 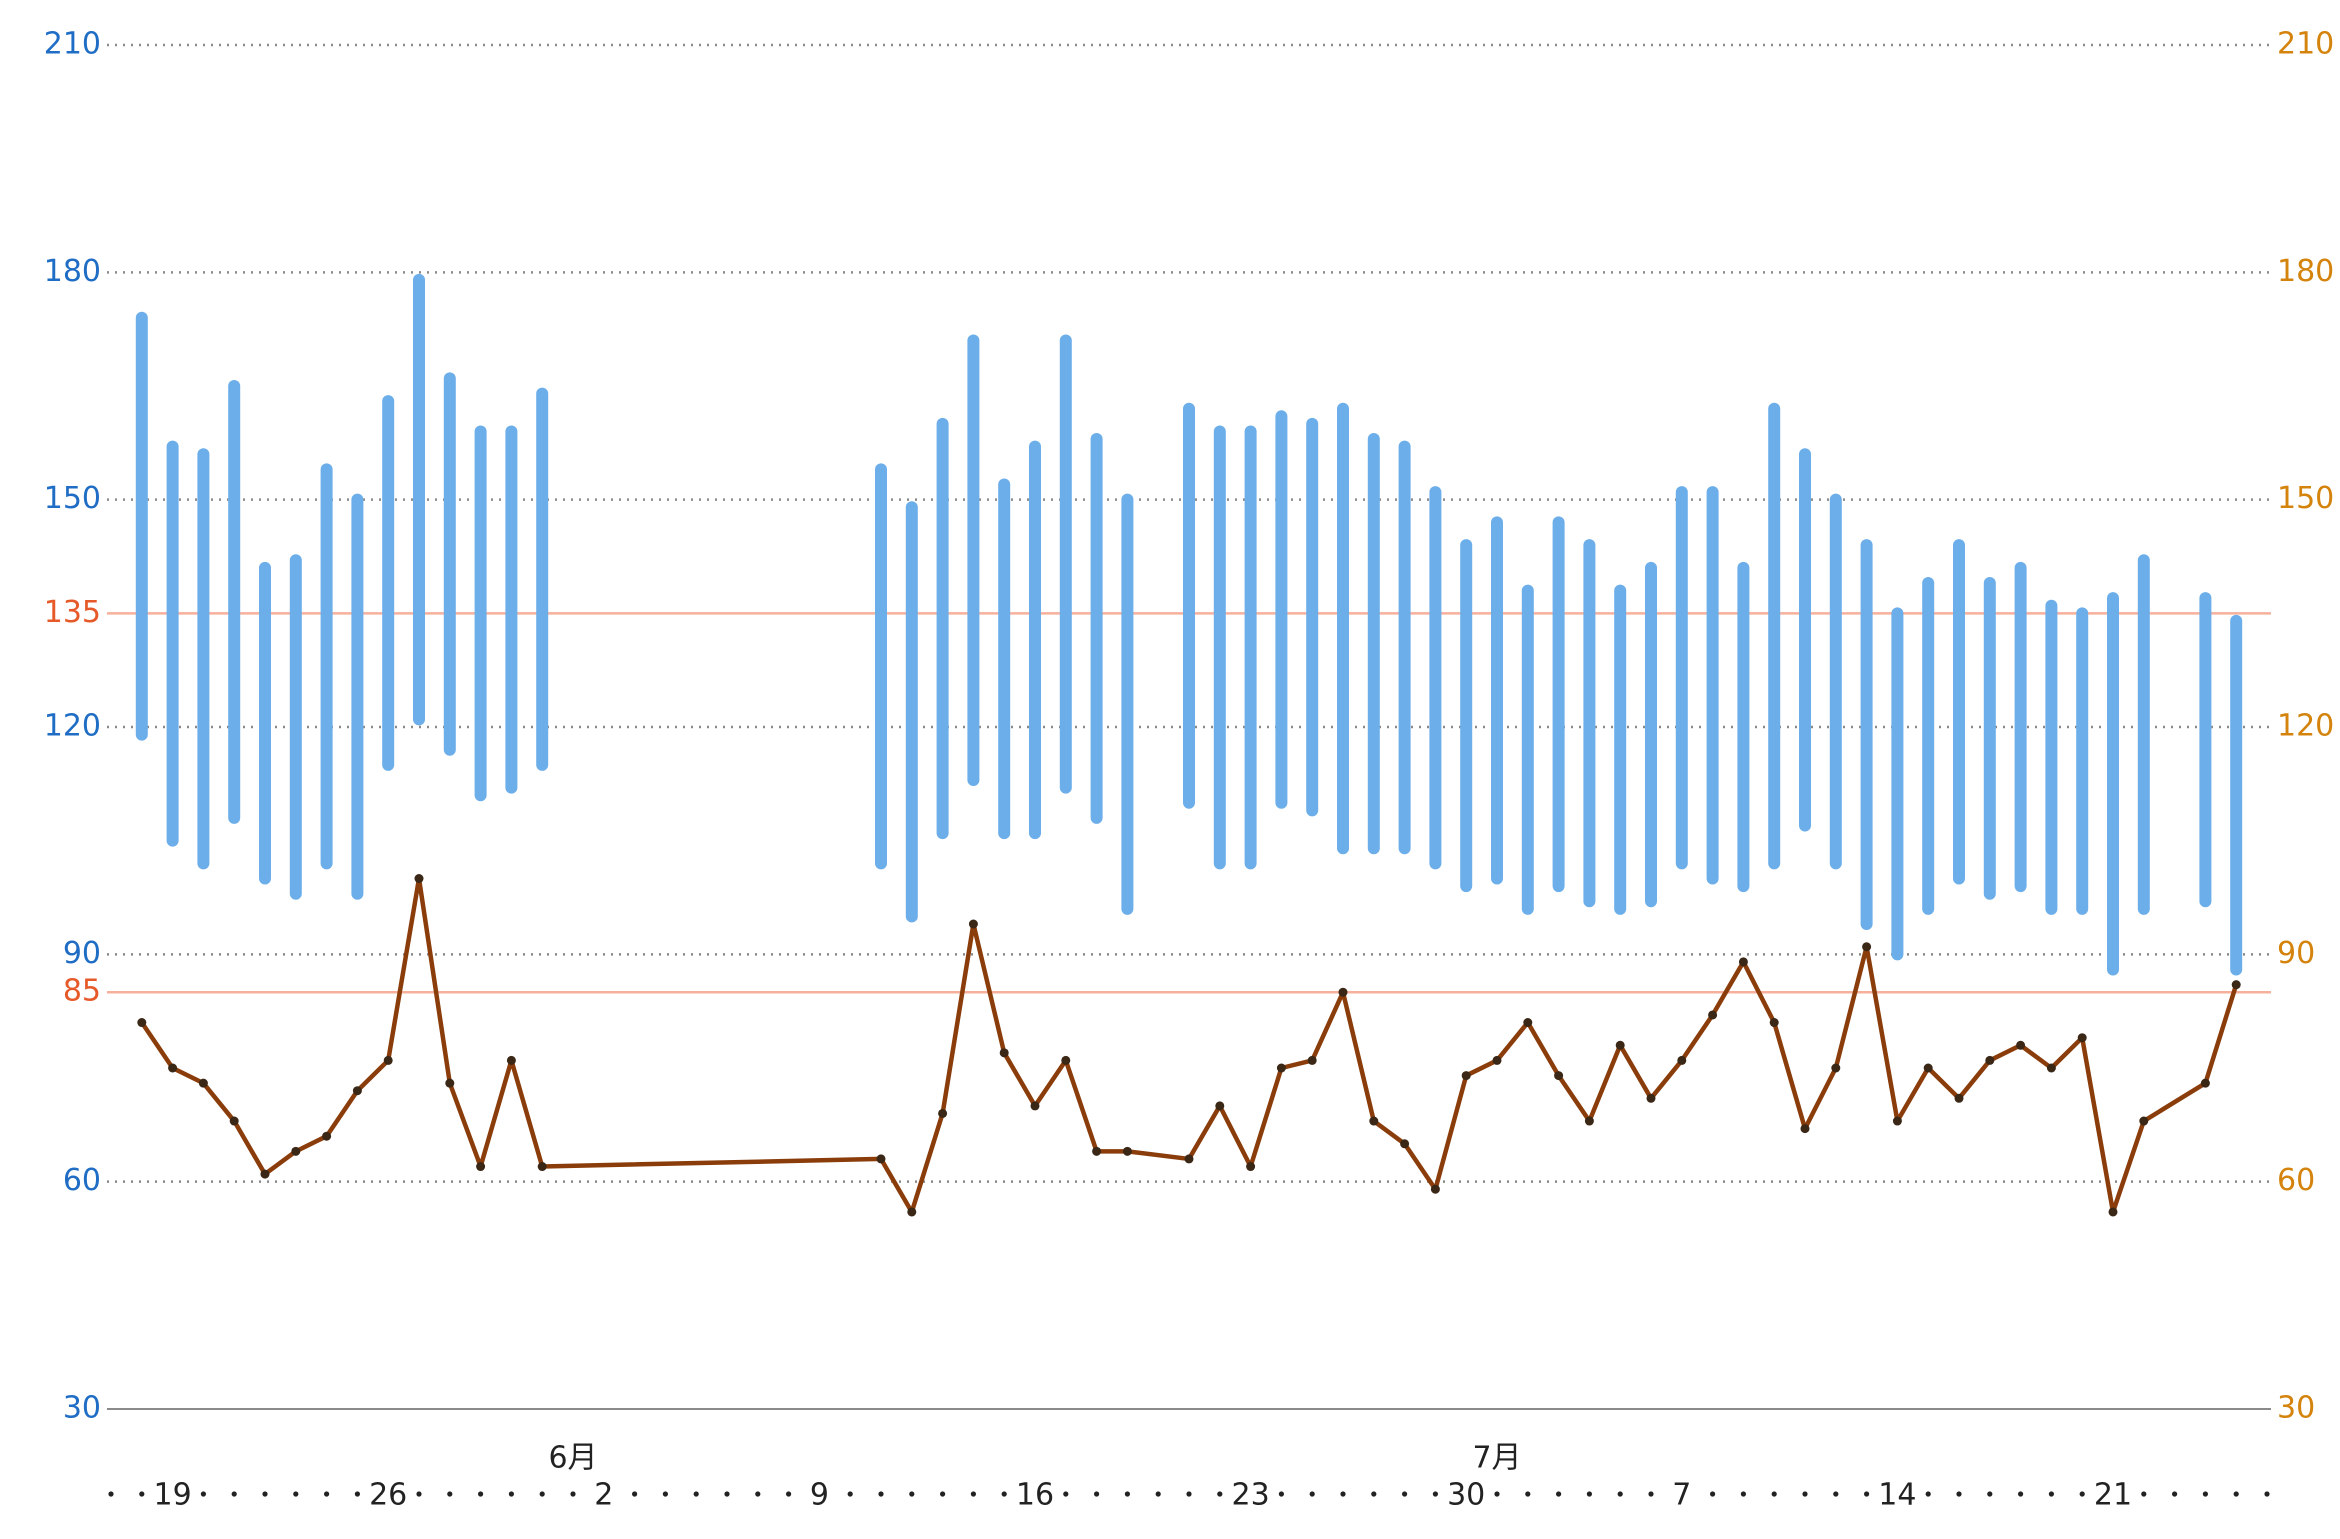 I want to click on y2-tick-label: 60, so click(x=2296, y=1180).